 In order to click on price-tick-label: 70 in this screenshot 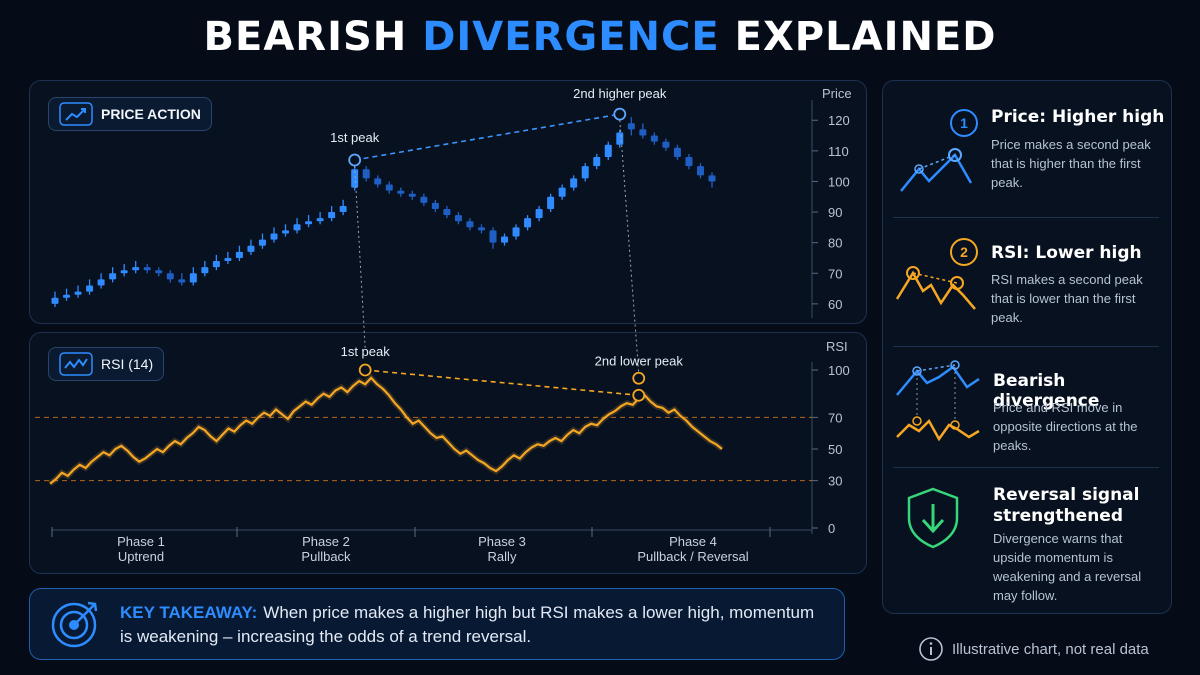, I will do `click(835, 273)`.